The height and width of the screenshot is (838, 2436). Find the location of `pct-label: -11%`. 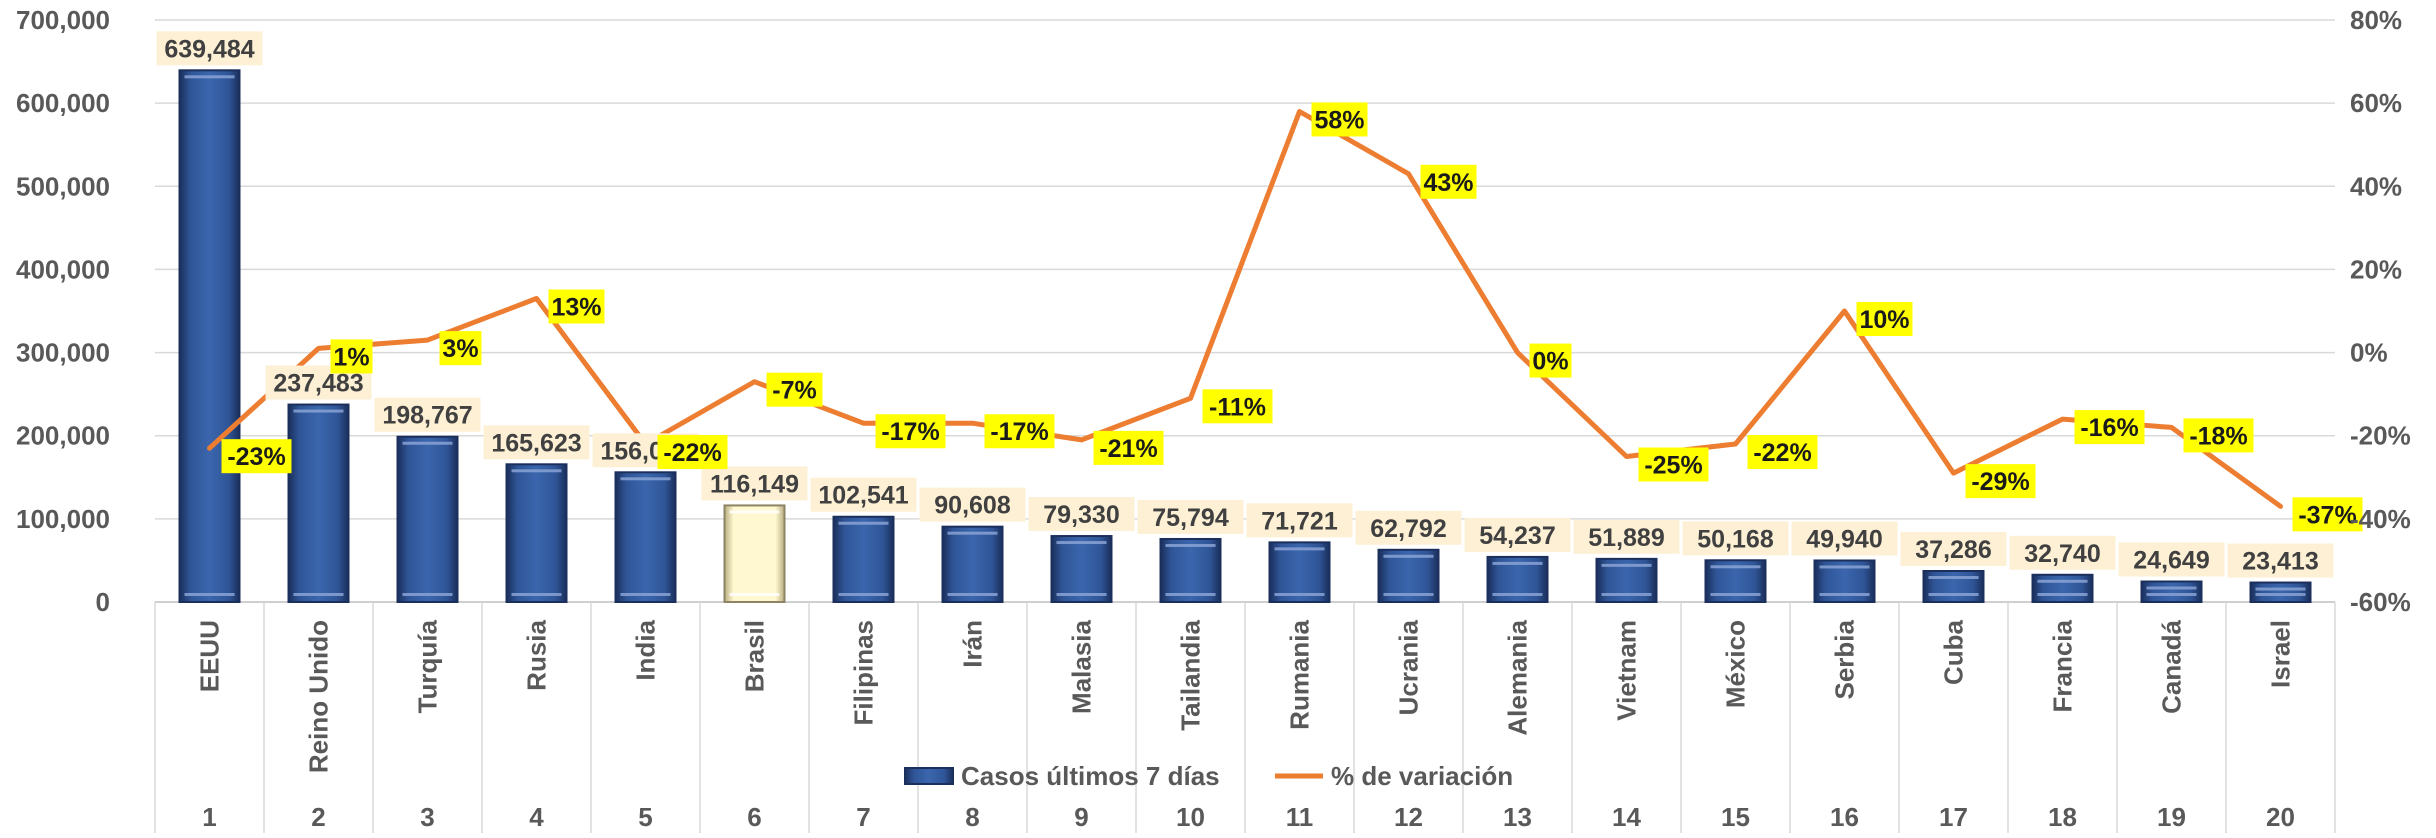

pct-label: -11% is located at coordinates (1237, 407).